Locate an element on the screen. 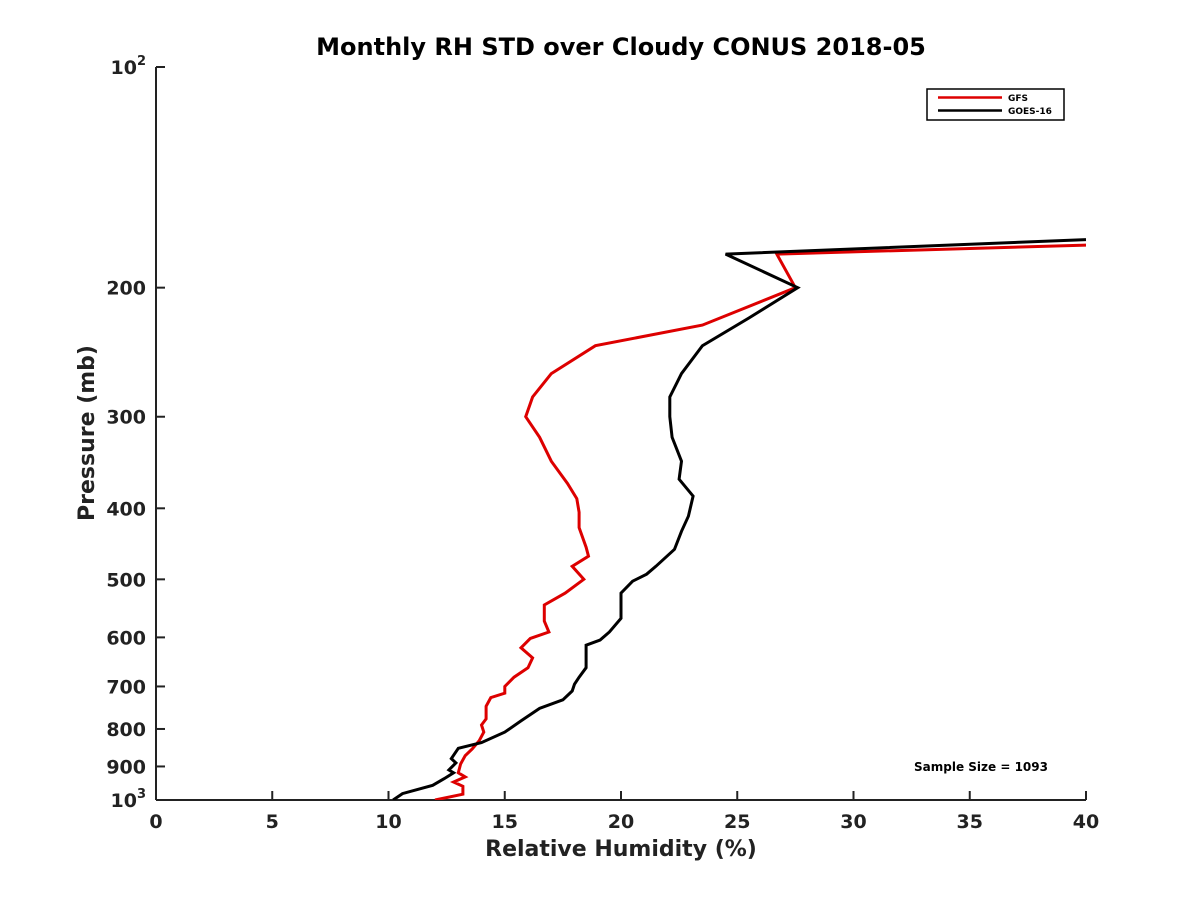  x-tick-label: 0 is located at coordinates (155, 822).